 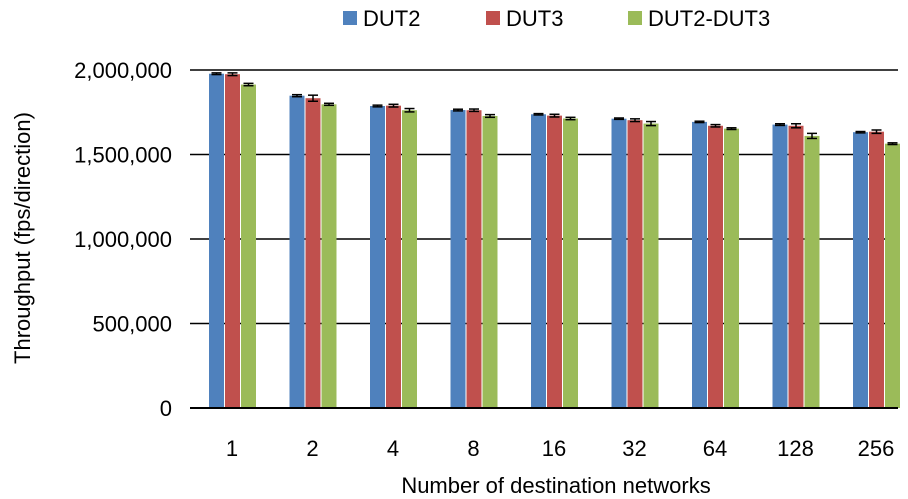 I want to click on legend-label: DUT2, so click(x=391, y=18).